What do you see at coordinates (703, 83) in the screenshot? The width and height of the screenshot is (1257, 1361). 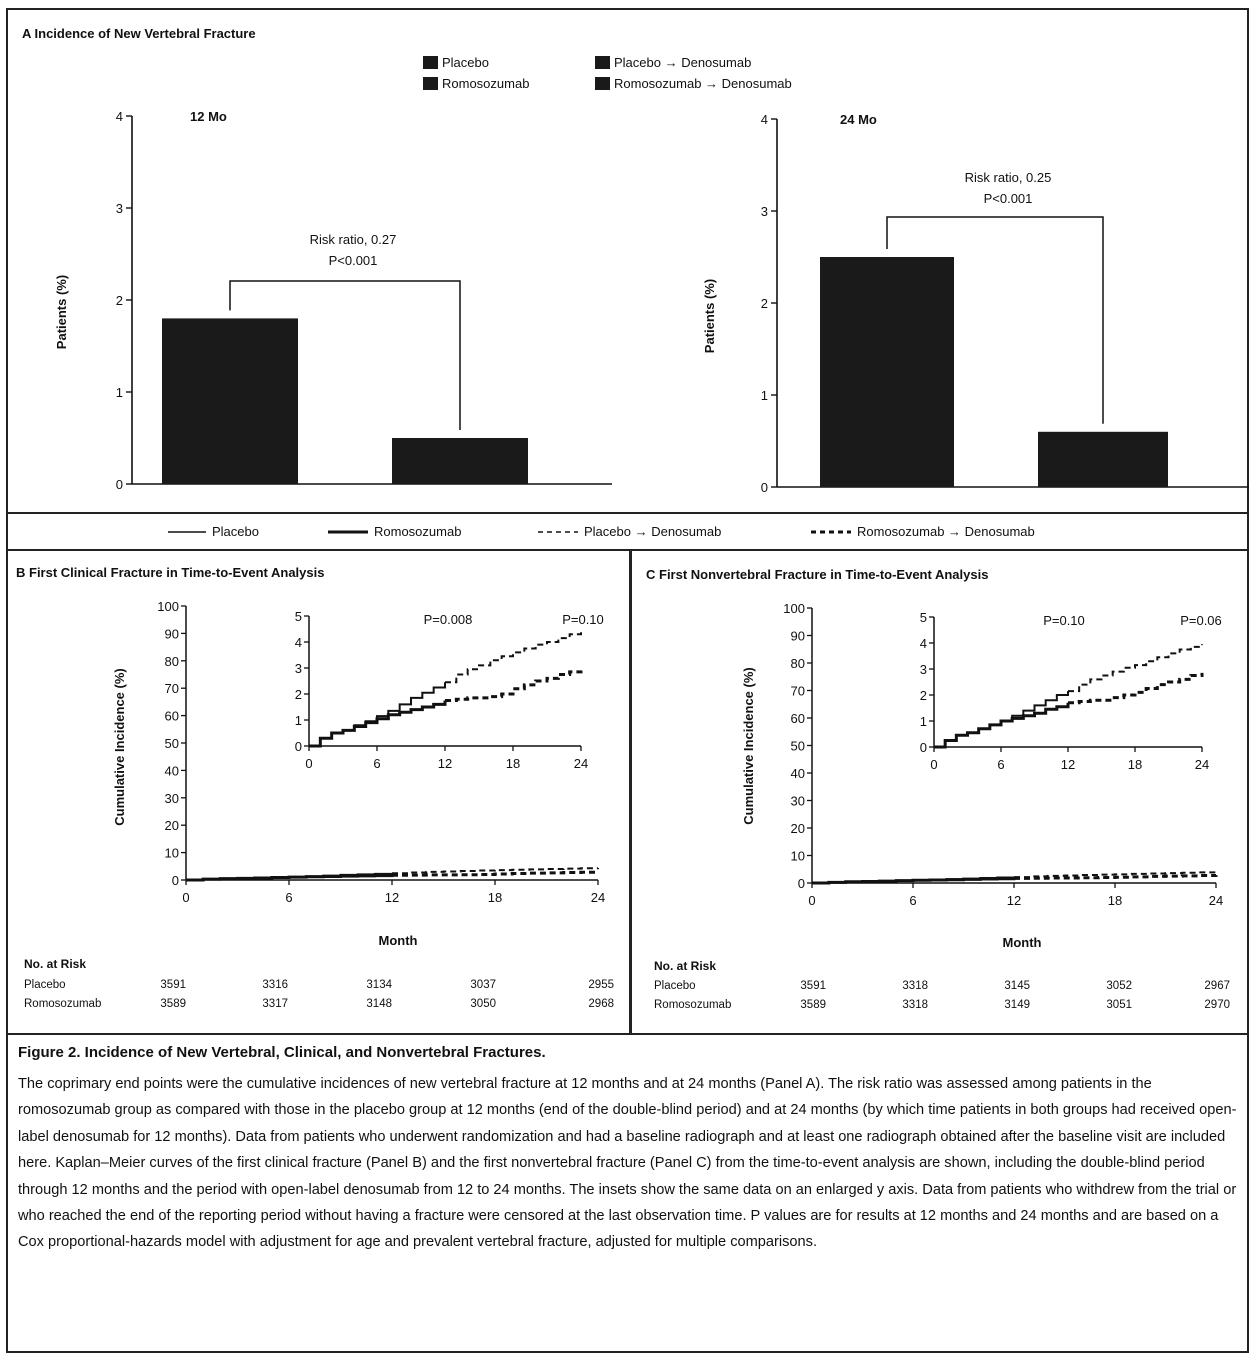 I see `legend-label-romosozumab-denosumab: Romosozumab → Denosumab` at bounding box center [703, 83].